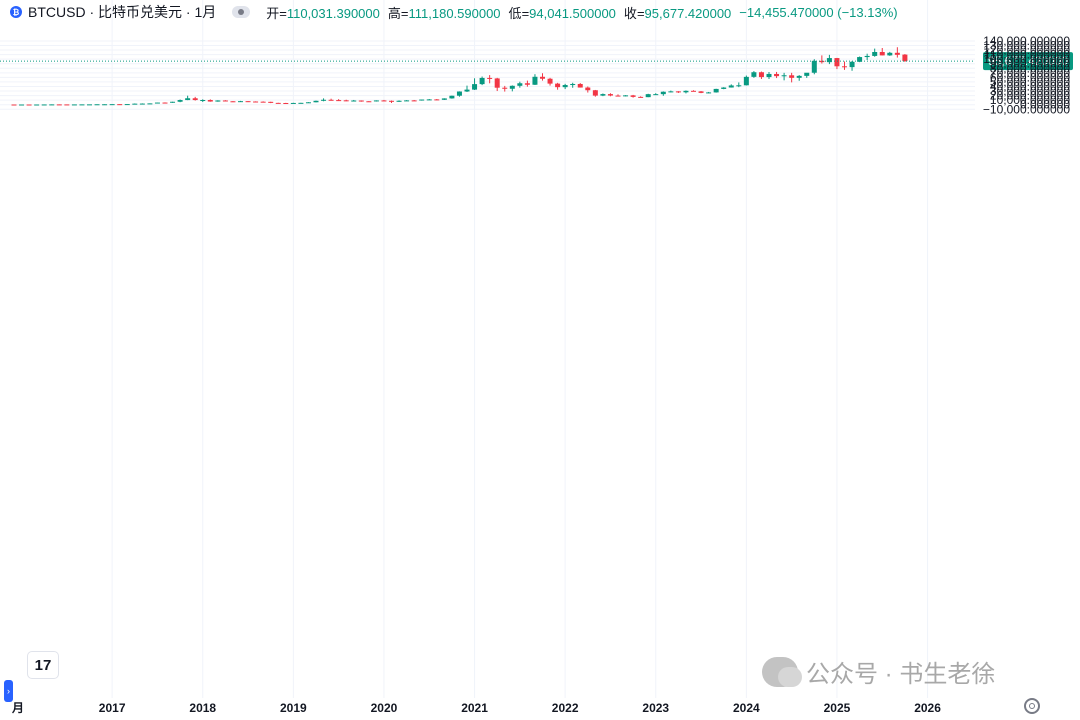 This screenshot has width=1080, height=720. Describe the element at coordinates (112, 708) in the screenshot. I see `x-tick-label: 2017` at that location.